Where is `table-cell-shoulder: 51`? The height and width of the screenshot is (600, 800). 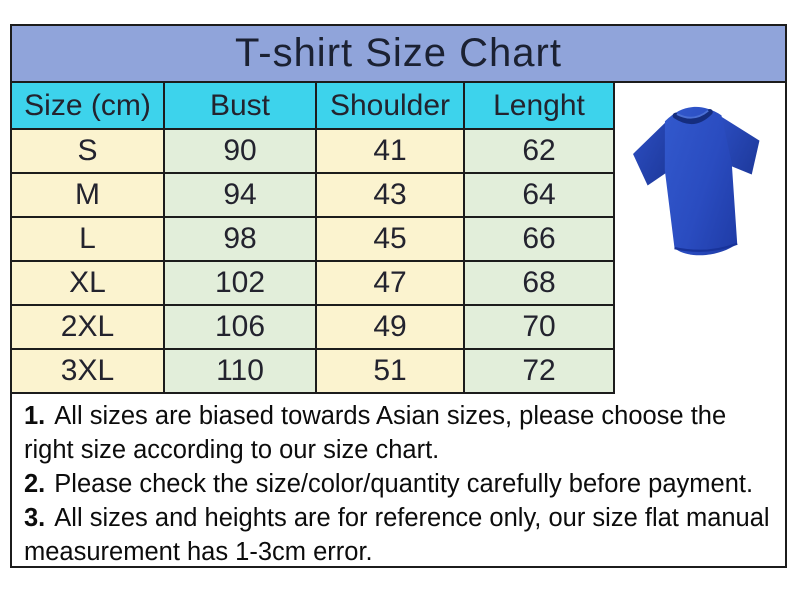
table-cell-shoulder: 51 is located at coordinates (391, 372).